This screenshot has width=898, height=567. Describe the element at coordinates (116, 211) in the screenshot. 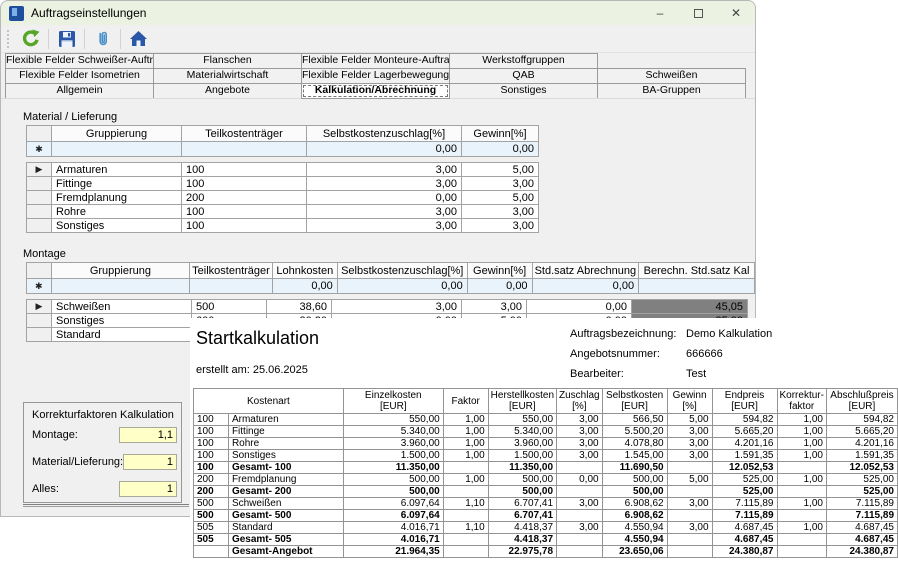

I see `cell: Rohre` at that location.